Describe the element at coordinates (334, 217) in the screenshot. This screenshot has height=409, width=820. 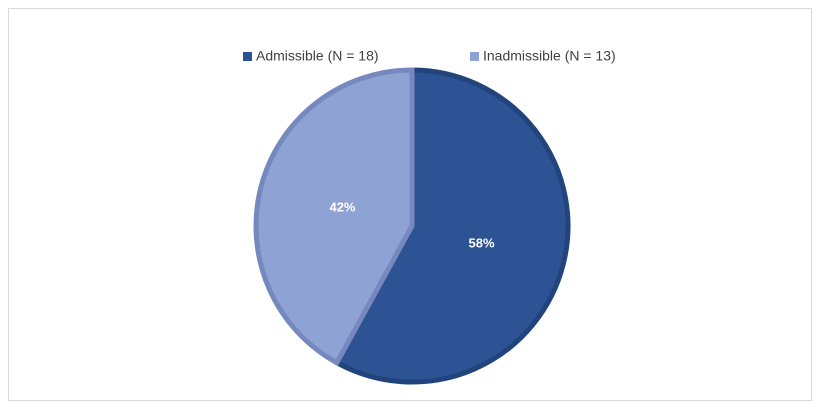
I see `pie-slice` at that location.